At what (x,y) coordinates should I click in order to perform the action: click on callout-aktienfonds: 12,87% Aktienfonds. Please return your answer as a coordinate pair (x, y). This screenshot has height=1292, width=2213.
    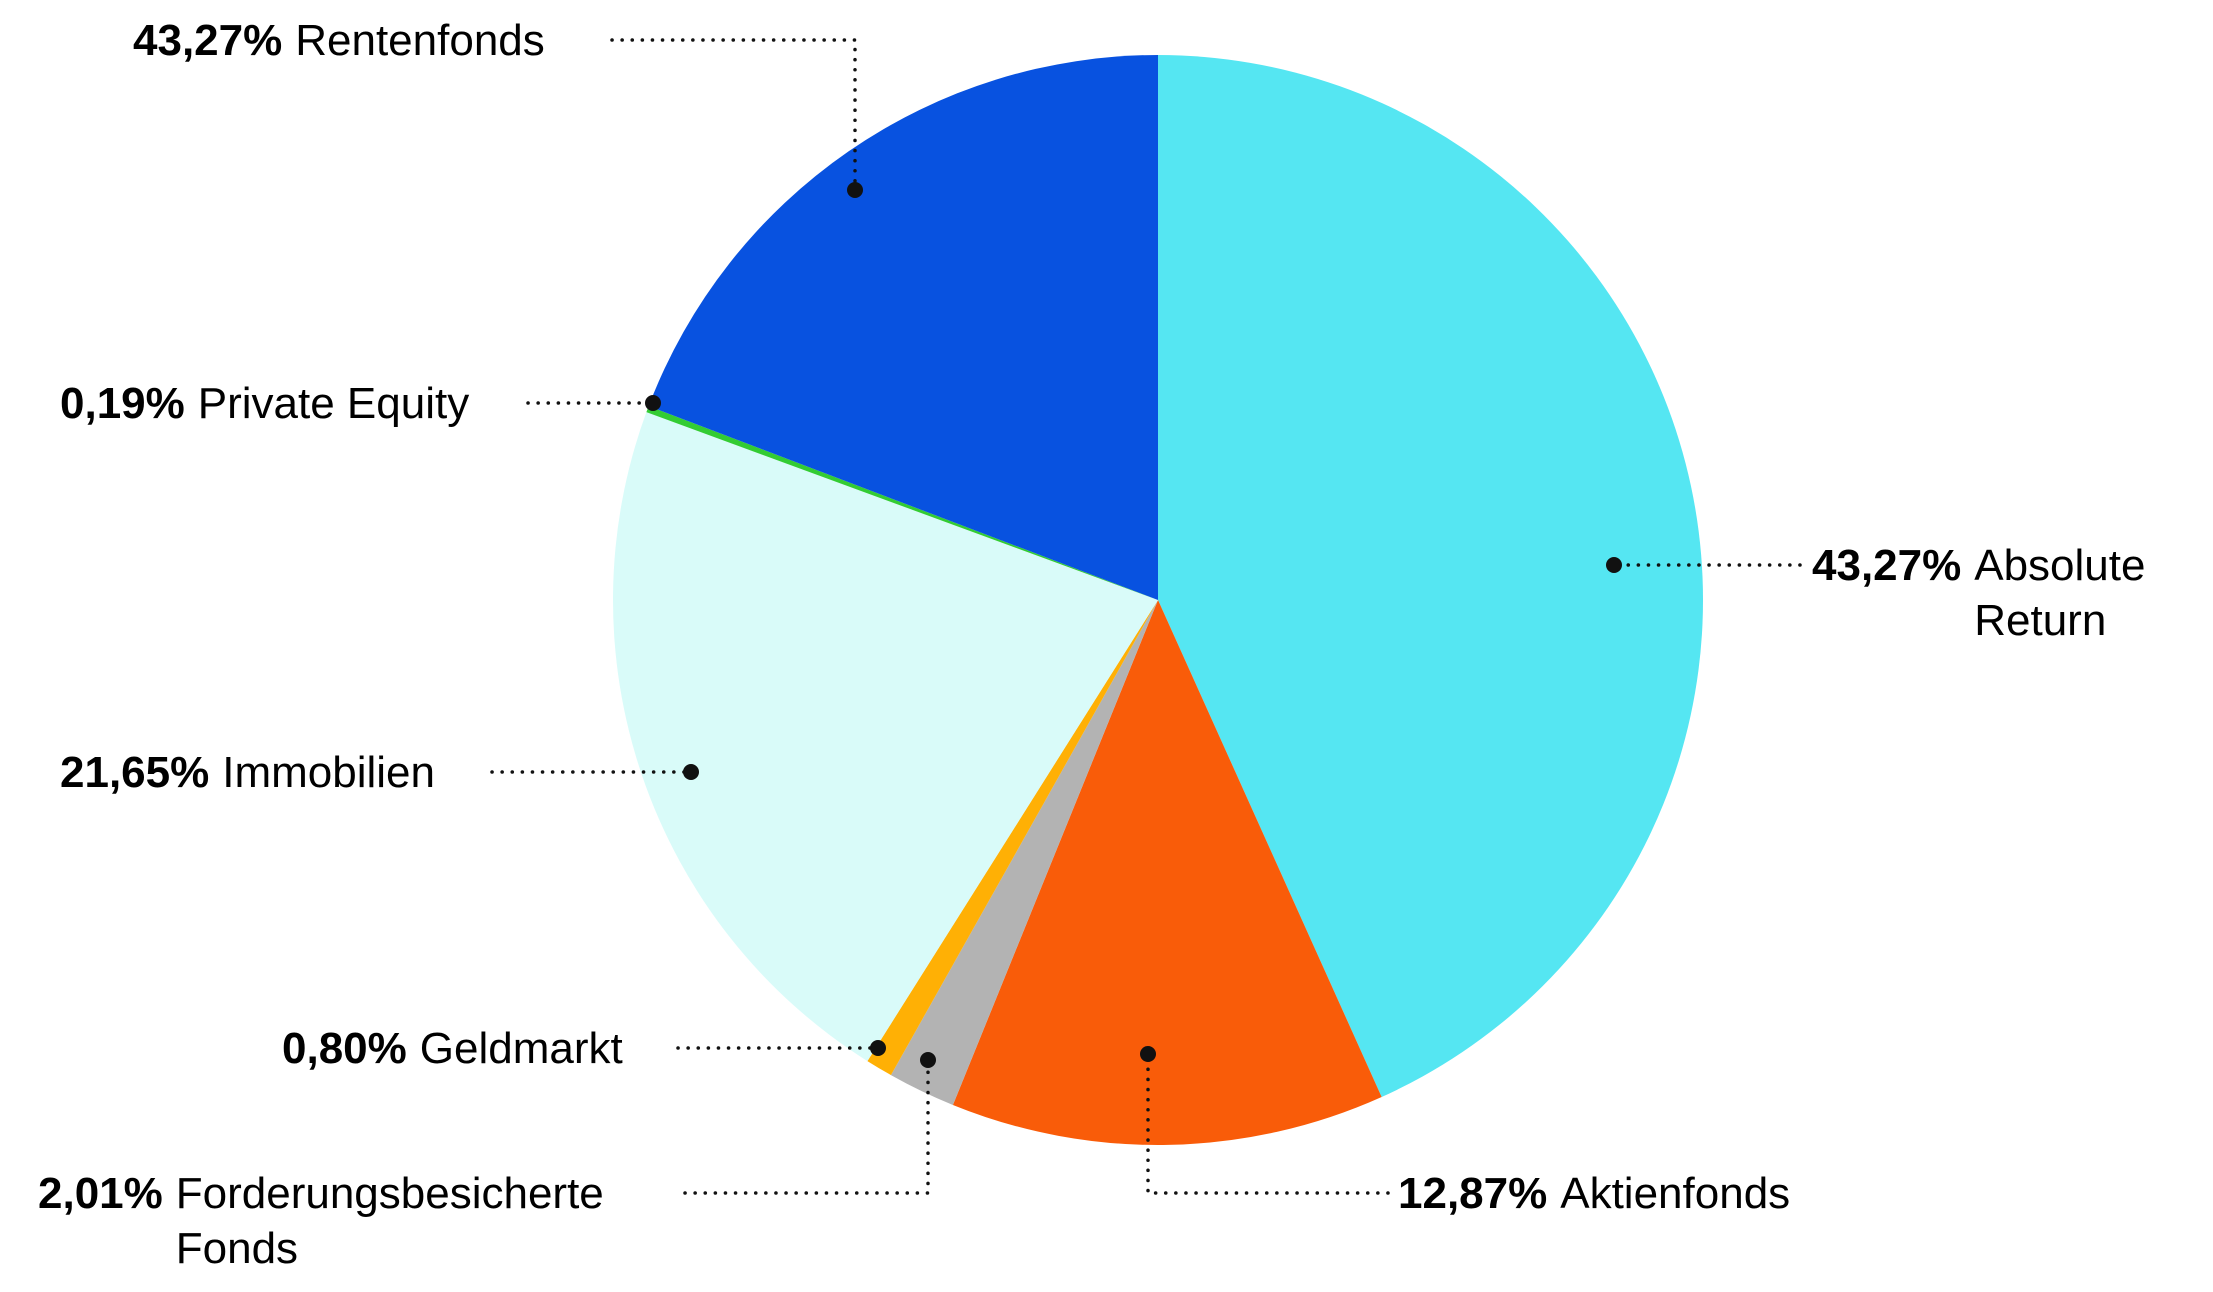
    Looking at the image, I should click on (1594, 1193).